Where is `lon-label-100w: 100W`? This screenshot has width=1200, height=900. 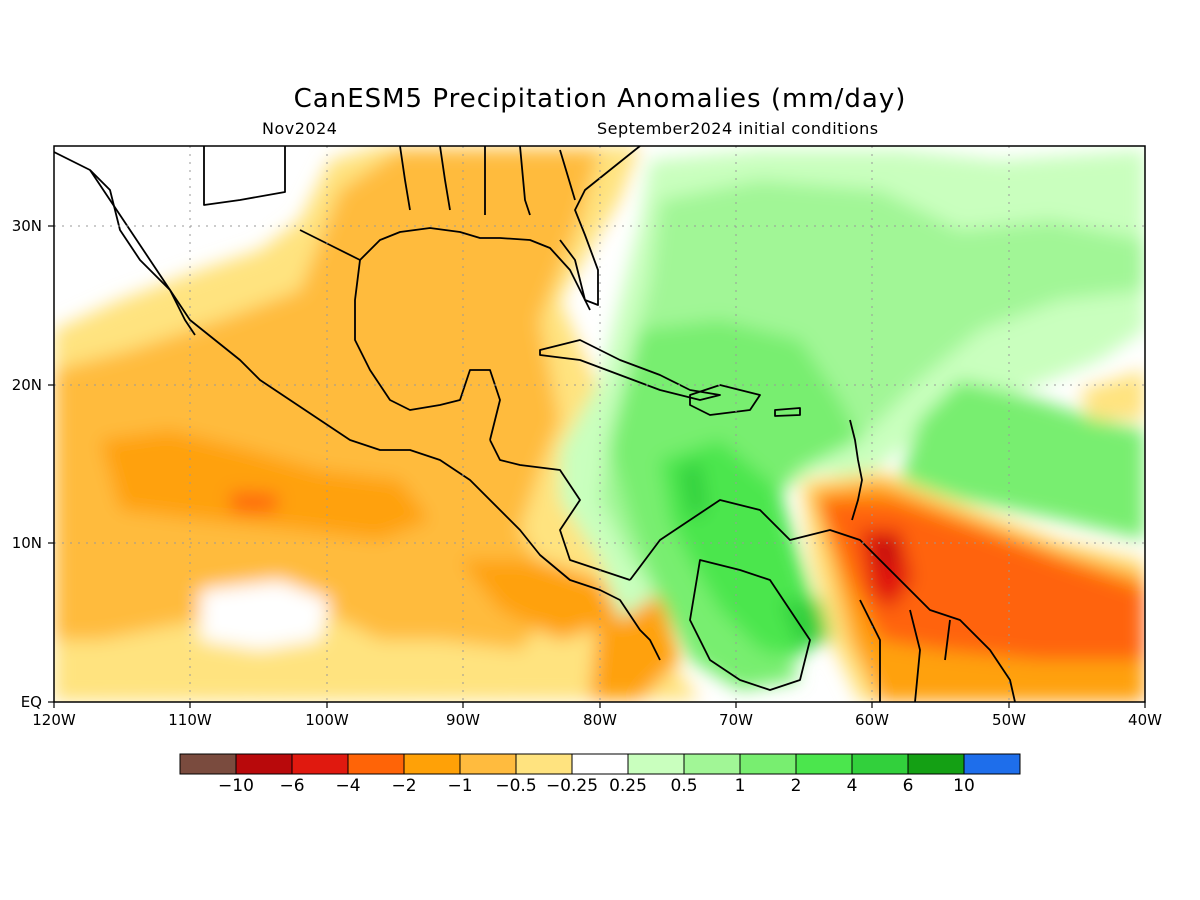 lon-label-100w: 100W is located at coordinates (327, 720).